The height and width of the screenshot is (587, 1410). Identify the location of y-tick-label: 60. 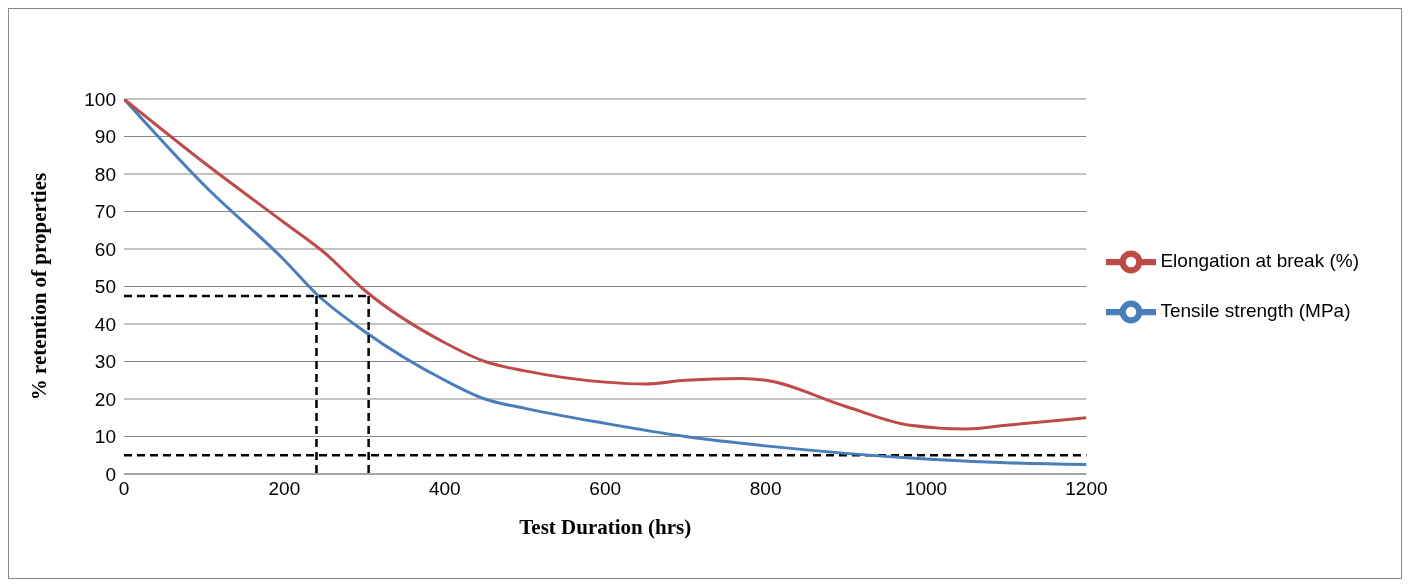
(105, 249).